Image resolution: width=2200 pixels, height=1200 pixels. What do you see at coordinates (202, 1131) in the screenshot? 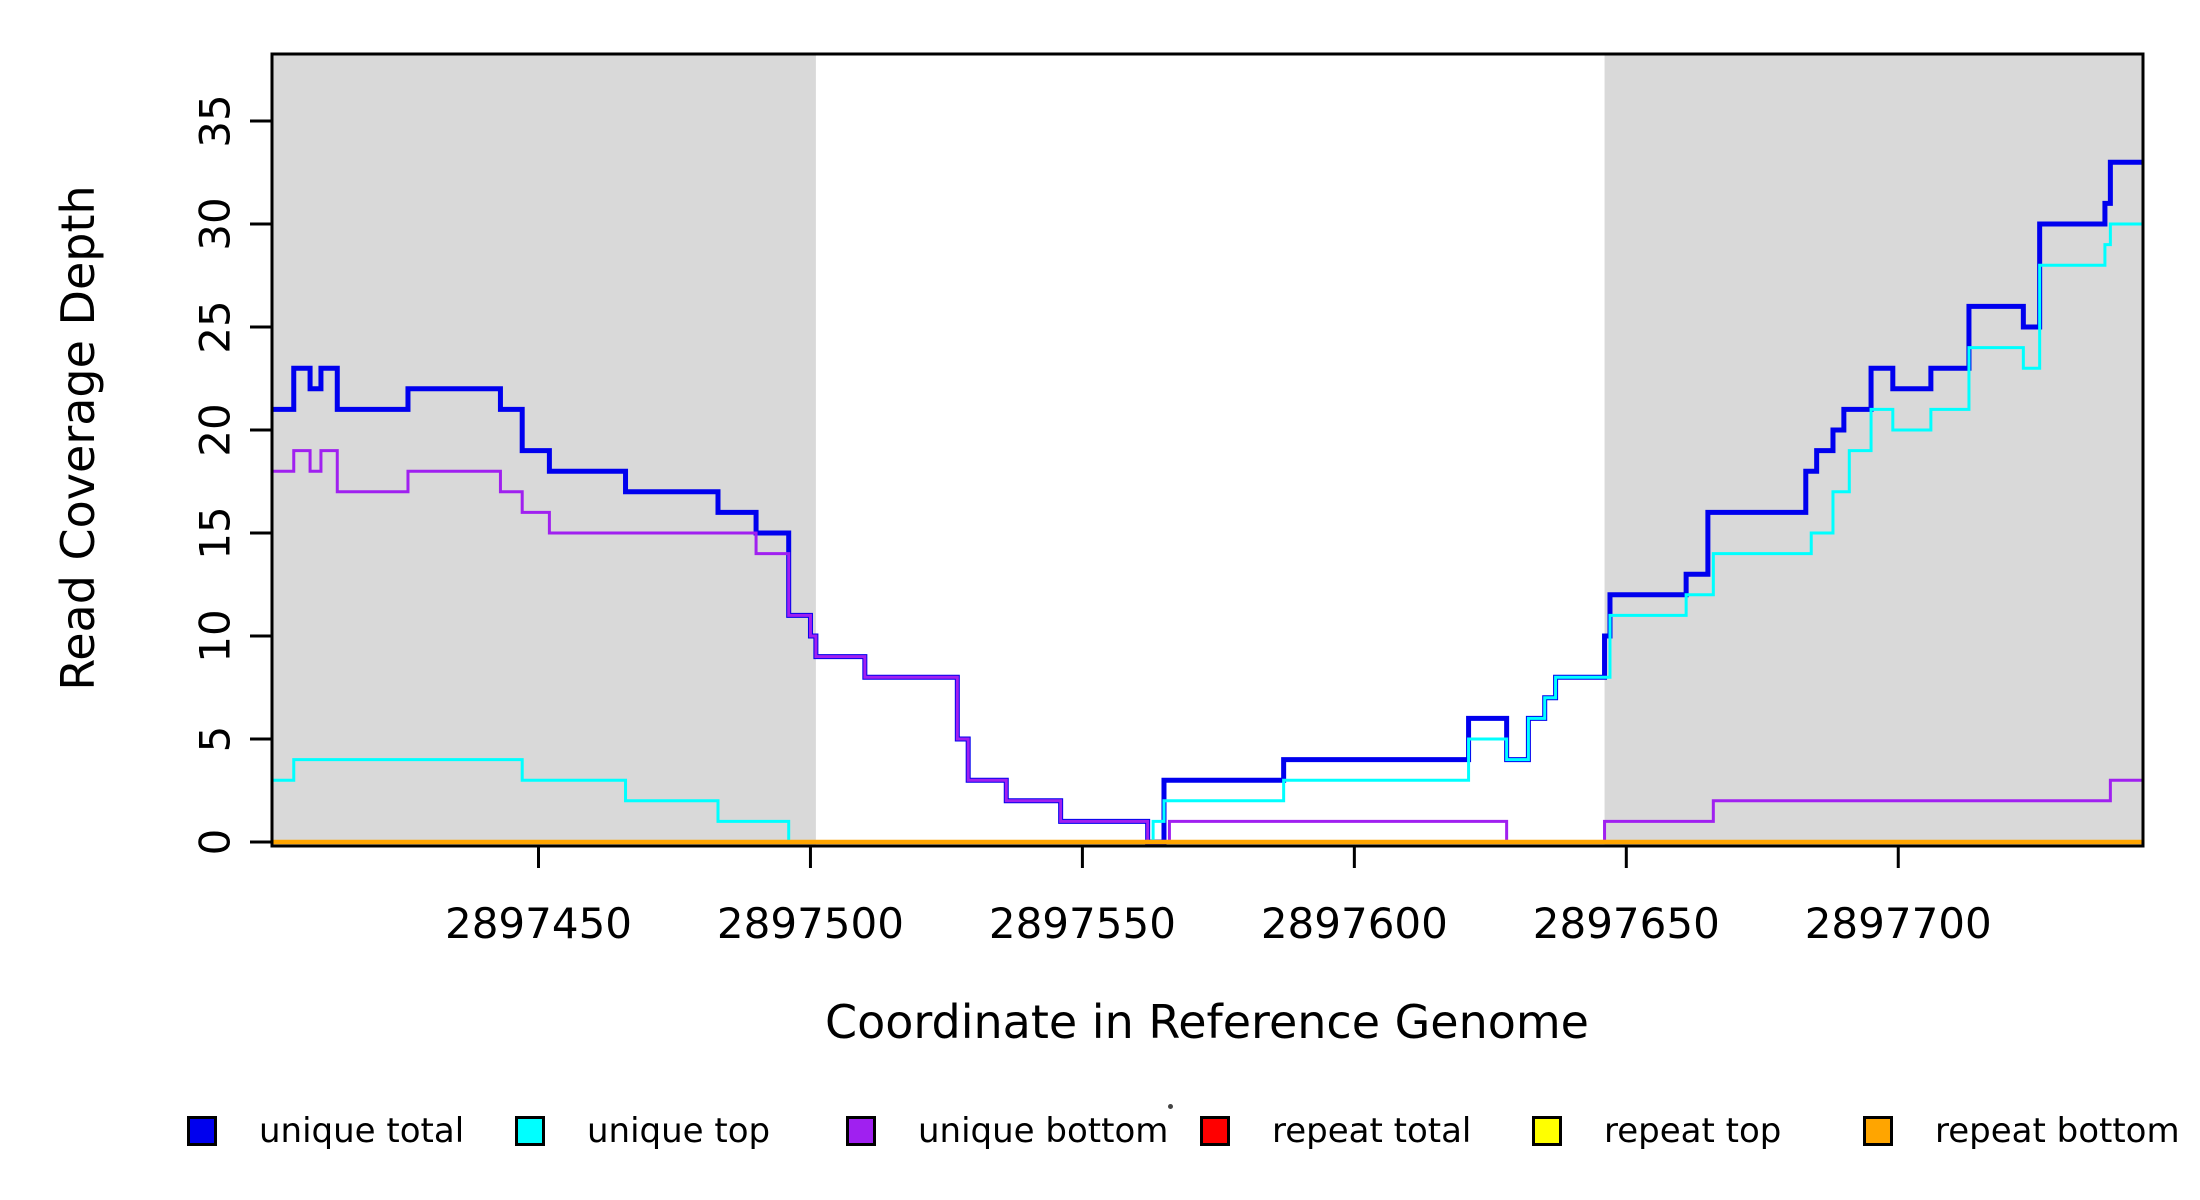
I see `legend-swatch-unique-total` at bounding box center [202, 1131].